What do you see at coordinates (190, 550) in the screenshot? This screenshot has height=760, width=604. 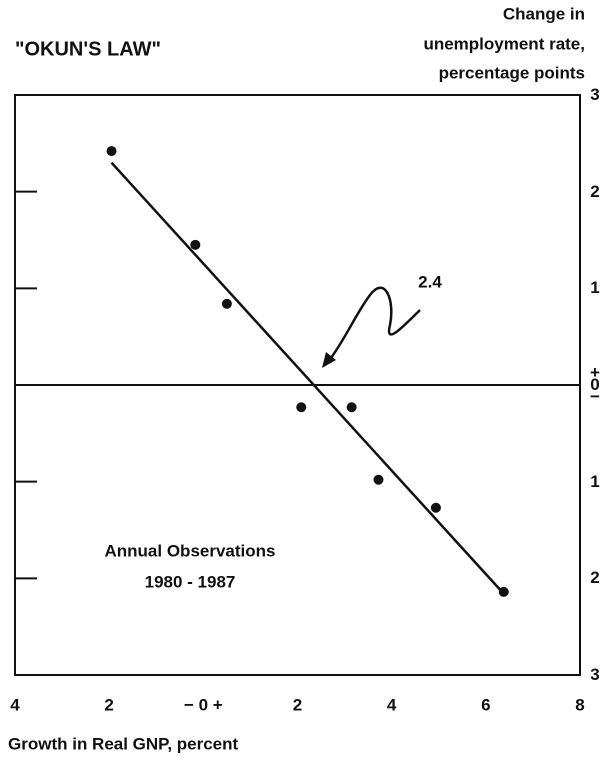 I see `annotation: Annual Observations` at bounding box center [190, 550].